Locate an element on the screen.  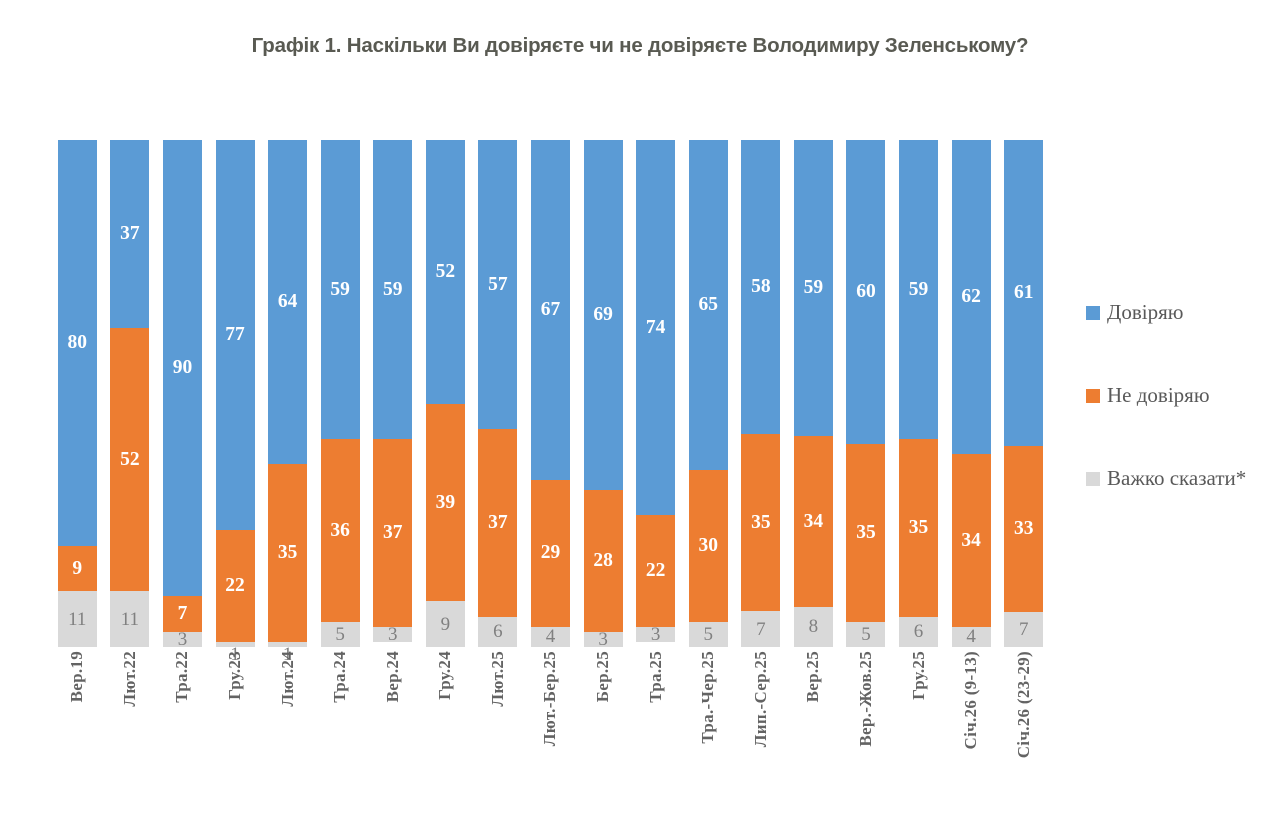
bar-value-label: 36 is located at coordinates (340, 530).